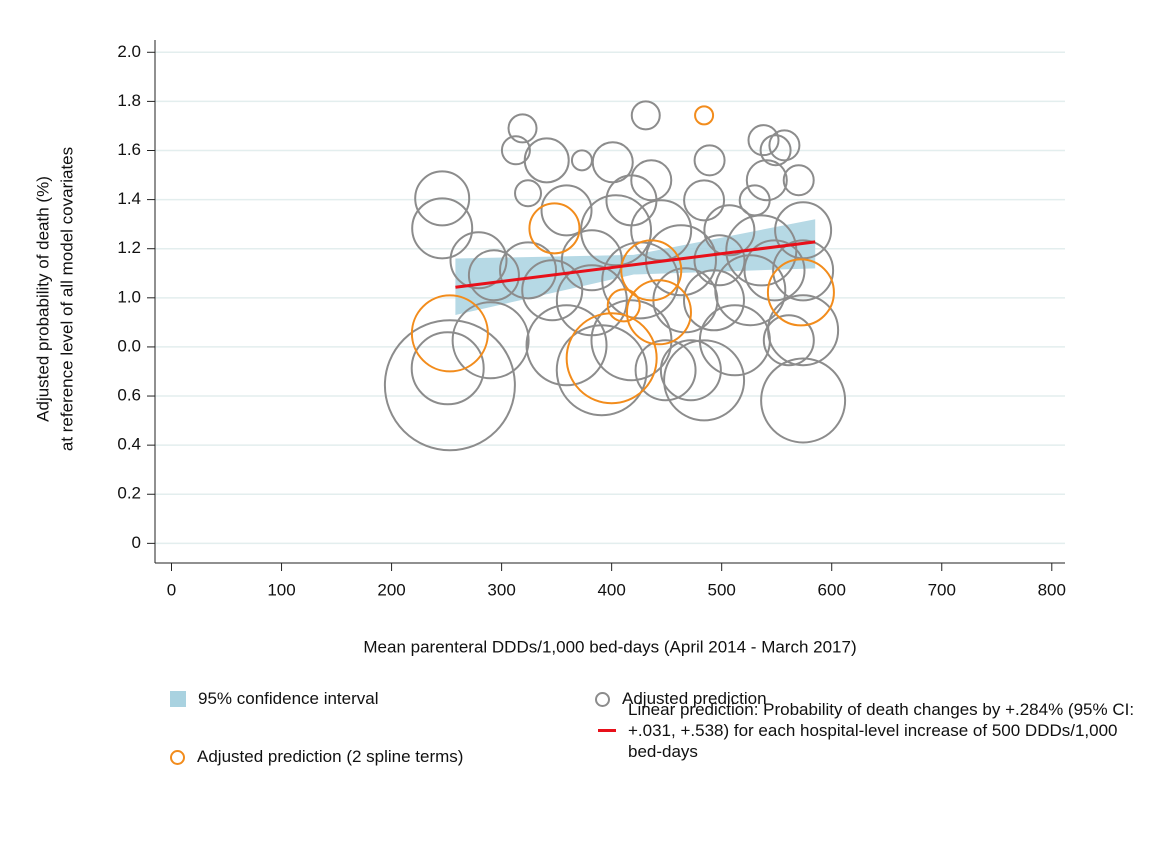  What do you see at coordinates (611, 589) in the screenshot?
I see `x-tick-label: 400` at bounding box center [611, 589].